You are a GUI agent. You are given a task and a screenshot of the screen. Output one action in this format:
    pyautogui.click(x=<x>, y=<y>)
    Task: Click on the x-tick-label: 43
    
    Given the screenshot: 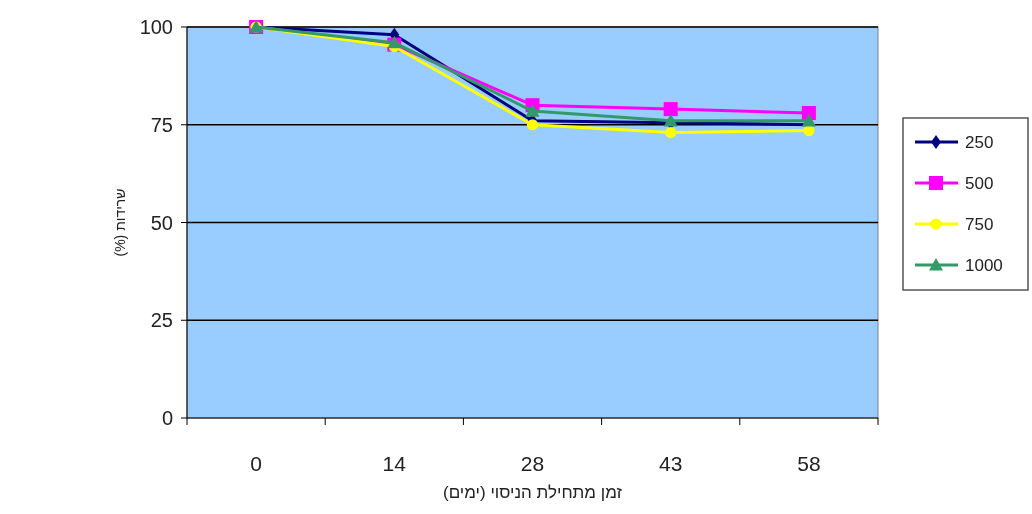 What is the action you would take?
    pyautogui.click(x=671, y=463)
    